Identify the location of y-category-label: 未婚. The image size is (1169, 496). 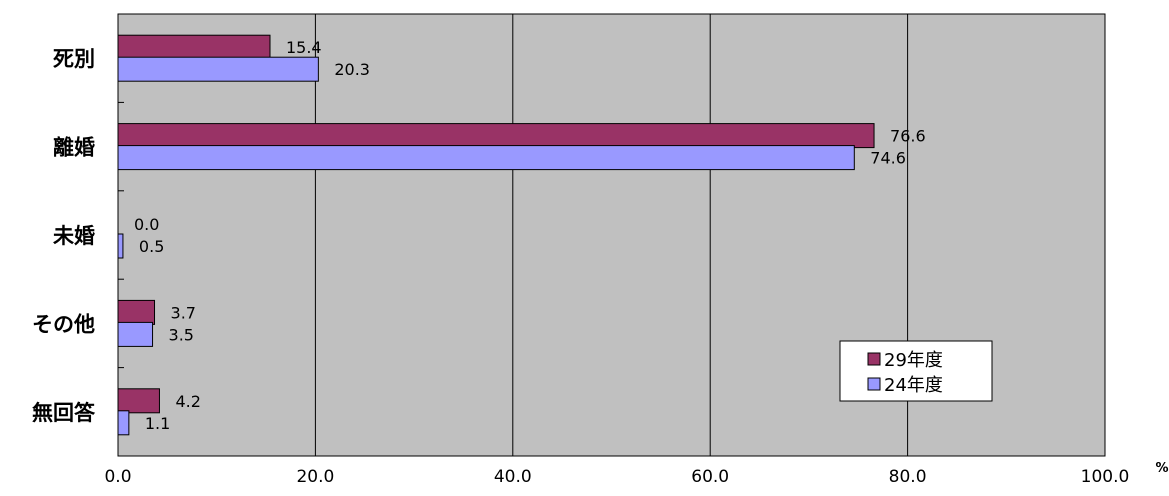
(74, 236).